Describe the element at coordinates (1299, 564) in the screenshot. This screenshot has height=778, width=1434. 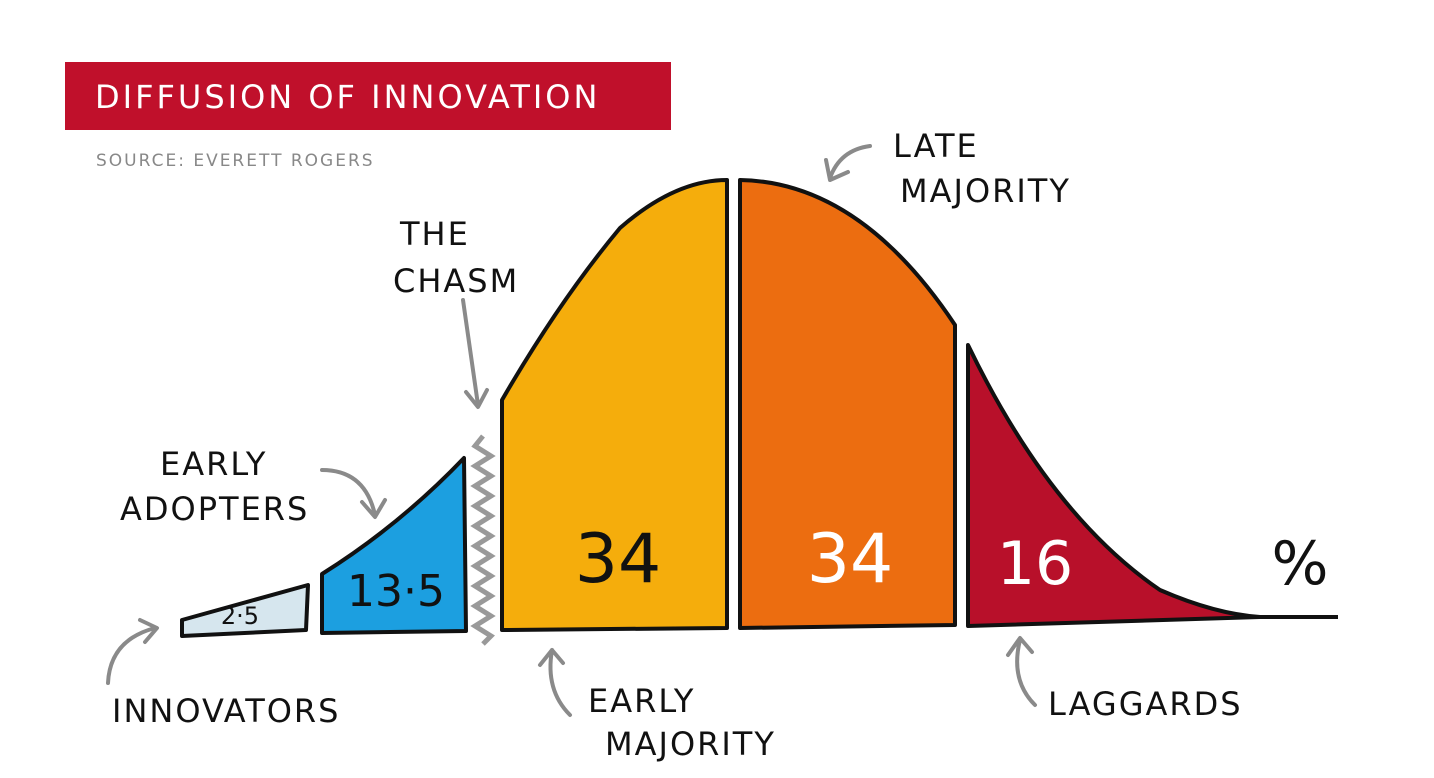
I see `unit: %` at that location.